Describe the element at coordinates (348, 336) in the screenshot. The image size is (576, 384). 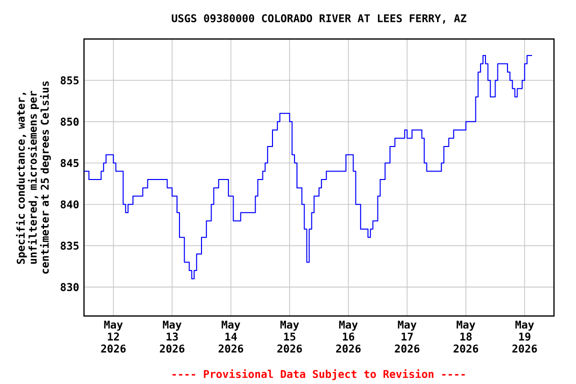
I see `x-tick-label: May 16 2026` at that location.